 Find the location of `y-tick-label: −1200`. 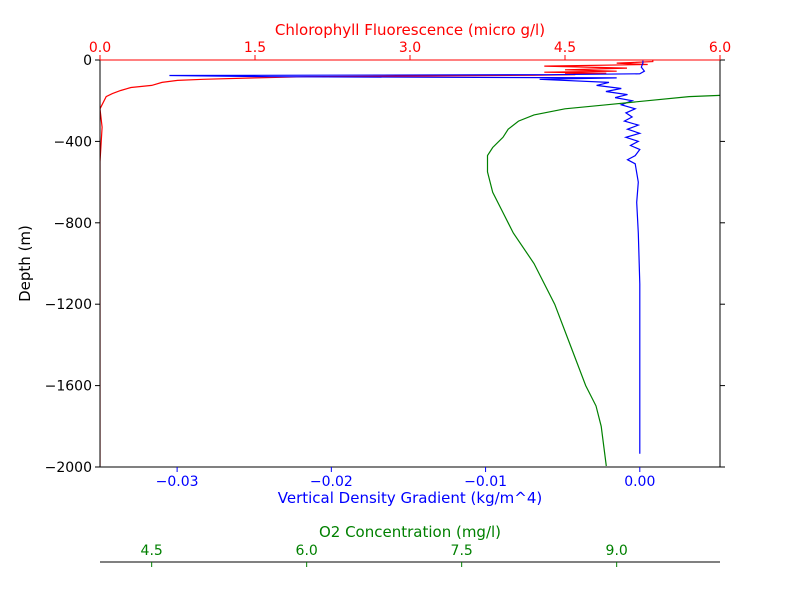

y-tick-label: −1200 is located at coordinates (68, 305).